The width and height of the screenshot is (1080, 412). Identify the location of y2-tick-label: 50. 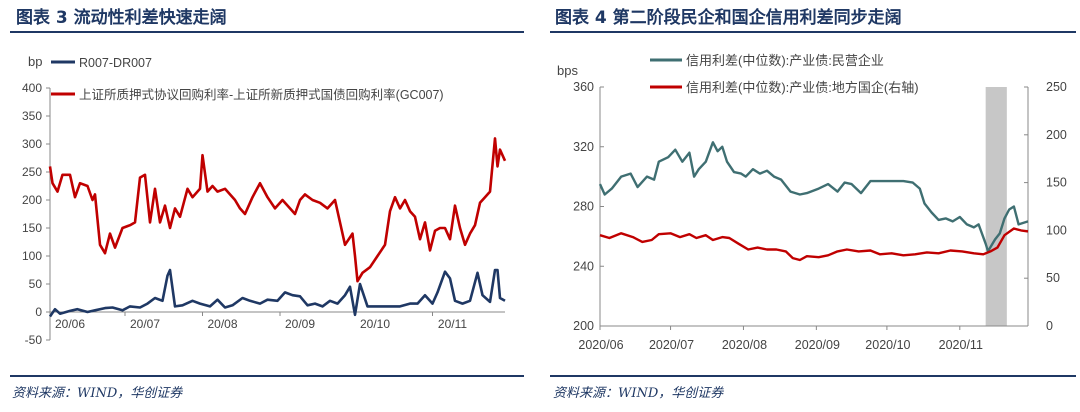
(1053, 278).